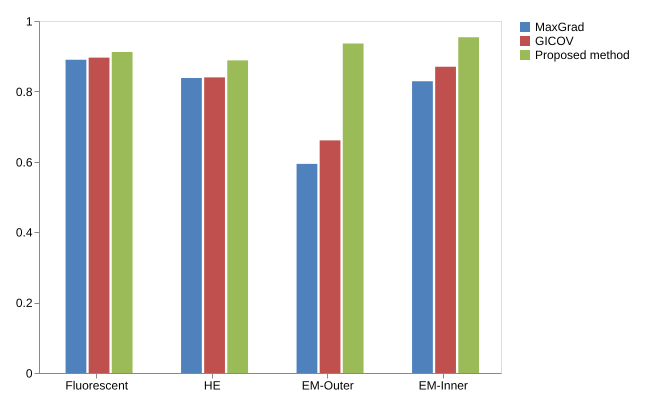 The height and width of the screenshot is (416, 650). What do you see at coordinates (97, 385) in the screenshot?
I see `x-tick-label: Fluorescent` at bounding box center [97, 385].